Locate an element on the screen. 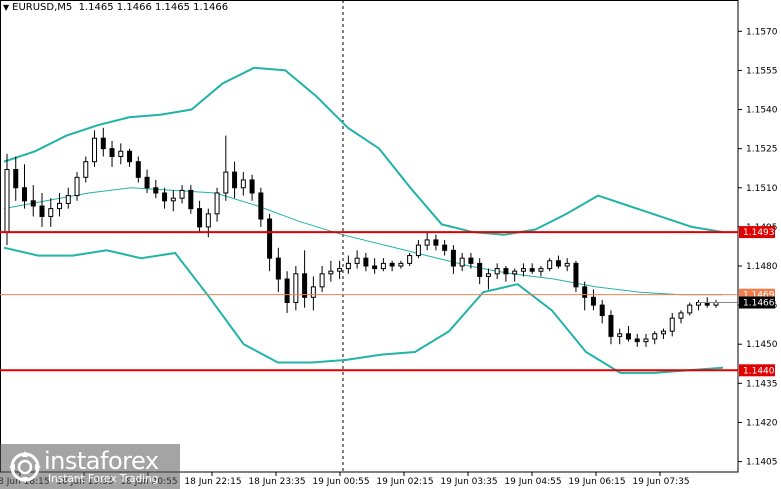  x-tick-label: 18 Jun 23:35 is located at coordinates (276, 482).